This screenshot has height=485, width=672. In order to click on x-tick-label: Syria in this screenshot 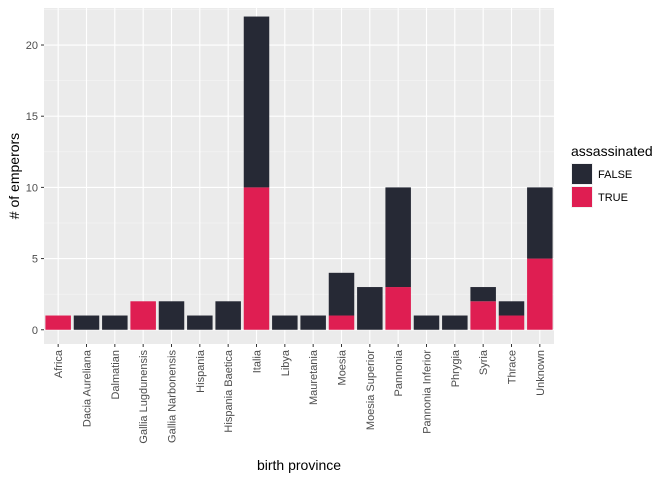, I will do `click(484, 362)`.